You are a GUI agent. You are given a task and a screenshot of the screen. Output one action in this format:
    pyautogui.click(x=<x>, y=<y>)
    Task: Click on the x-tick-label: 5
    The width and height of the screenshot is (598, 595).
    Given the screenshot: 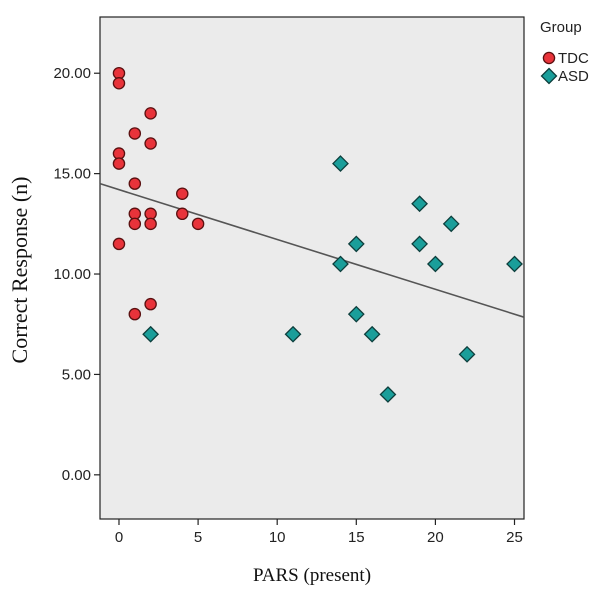 What is the action you would take?
    pyautogui.click(x=198, y=537)
    